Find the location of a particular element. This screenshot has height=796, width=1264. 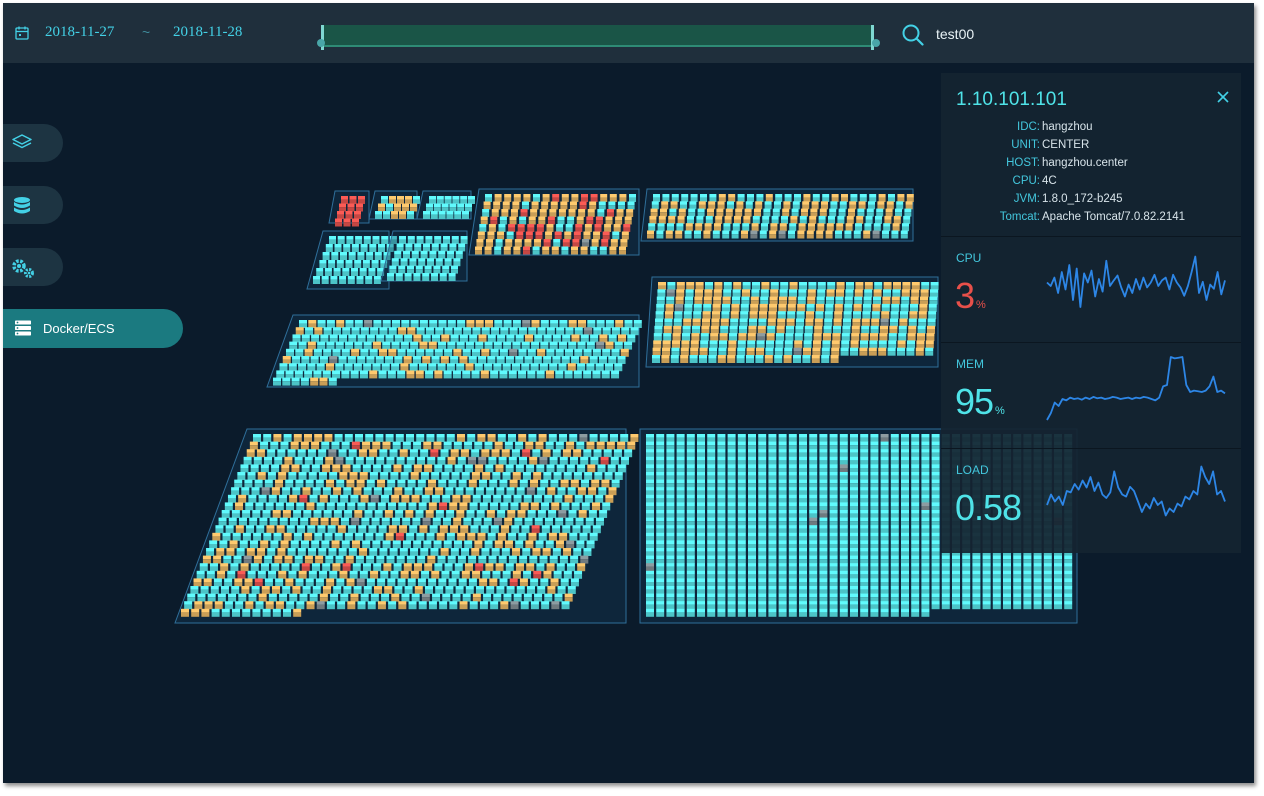

start-date-input: 2018-11-27 is located at coordinates (80, 32).